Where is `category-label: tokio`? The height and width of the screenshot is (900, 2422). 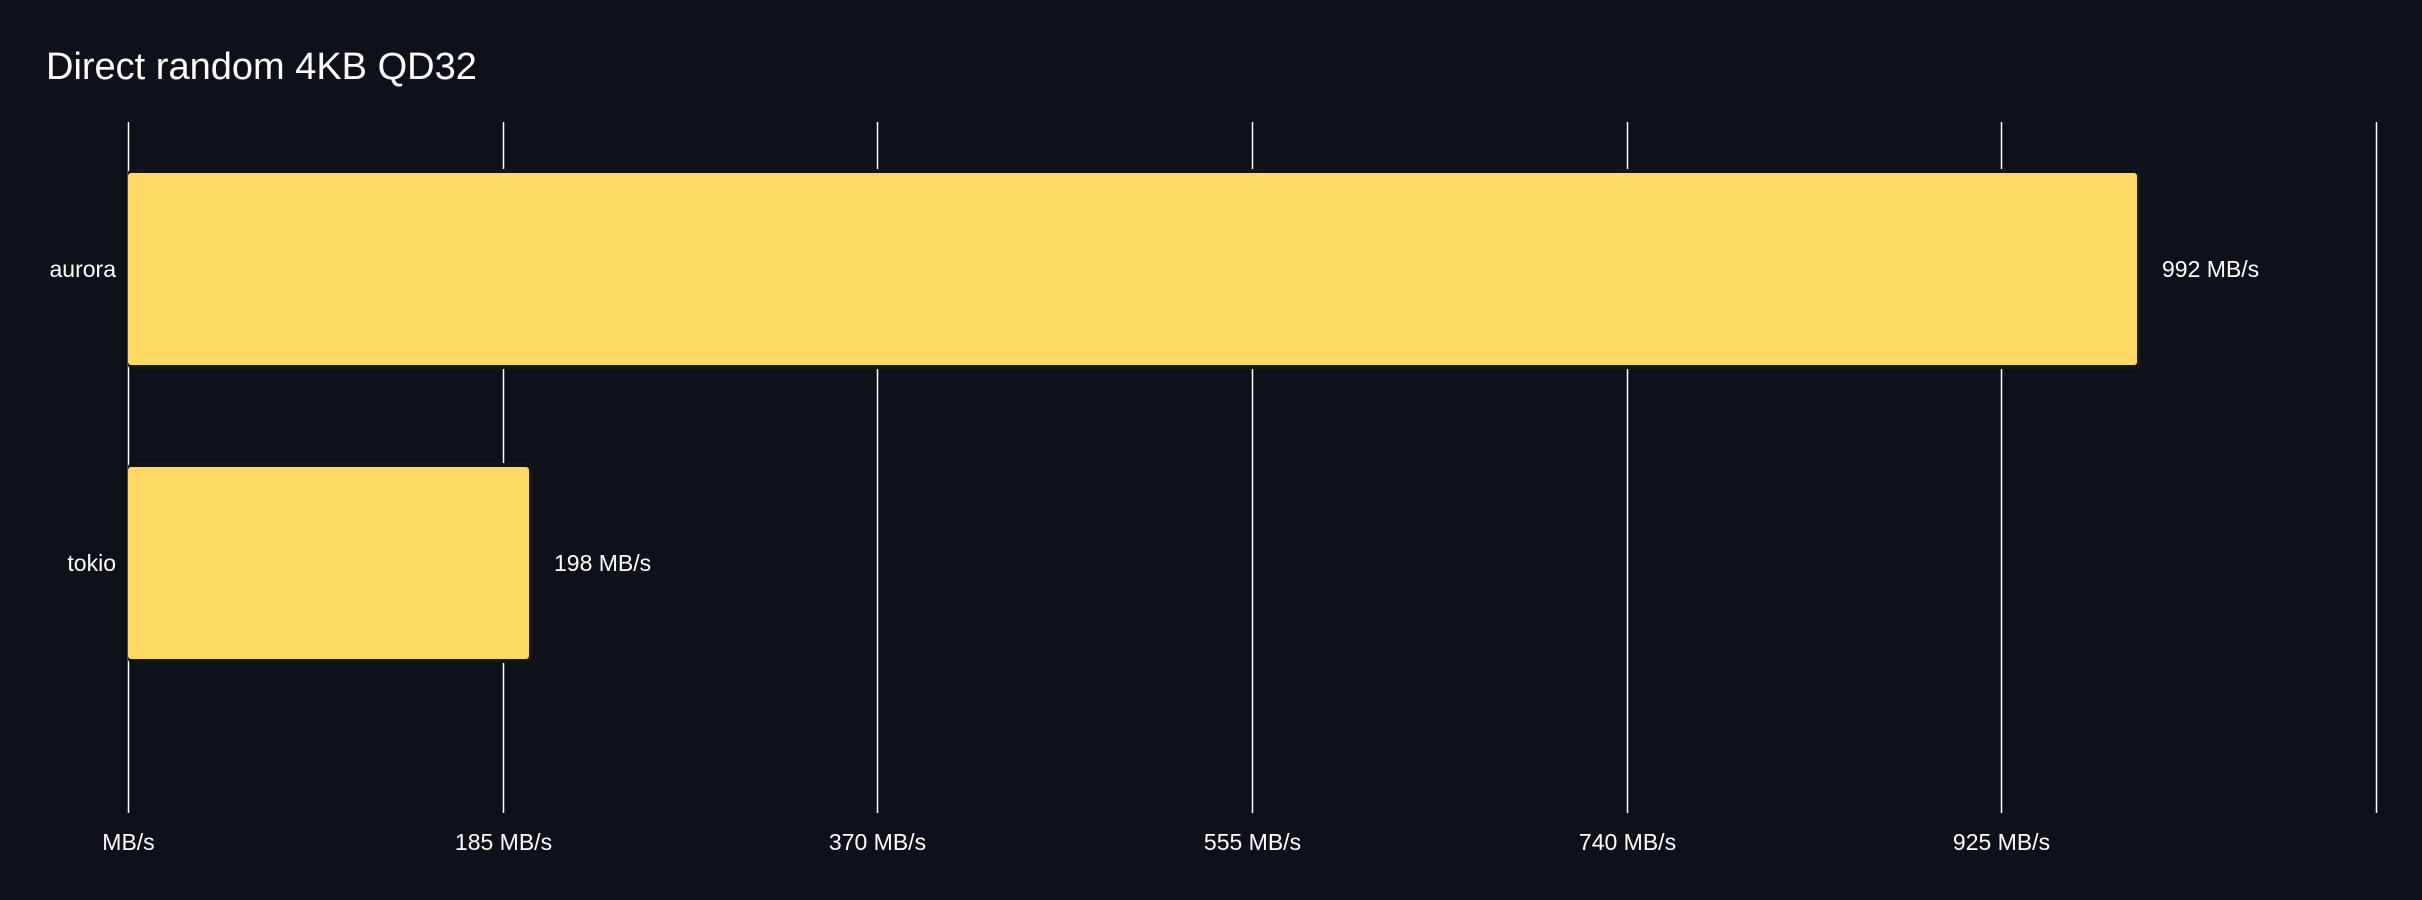
category-label: tokio is located at coordinates (91, 563).